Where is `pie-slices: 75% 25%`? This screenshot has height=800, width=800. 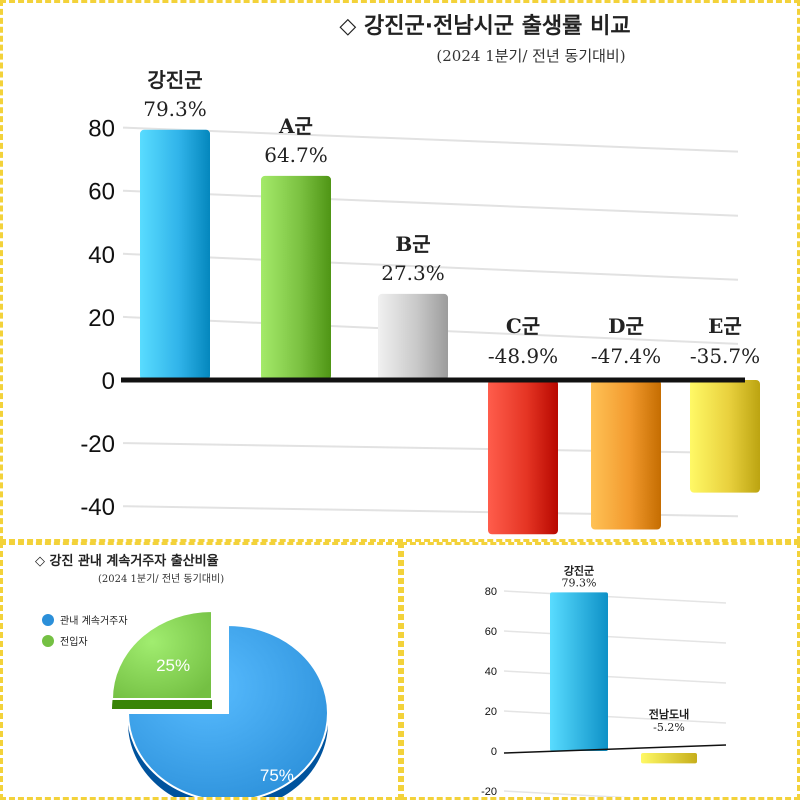 pie-slices: 75% 25% is located at coordinates (219, 703).